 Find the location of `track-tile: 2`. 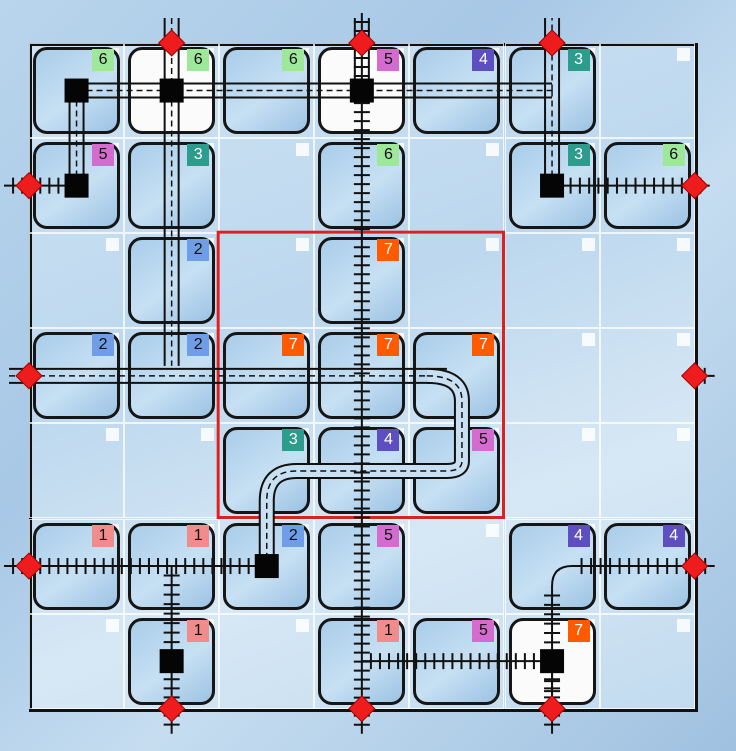

track-tile: 2 is located at coordinates (77, 376).